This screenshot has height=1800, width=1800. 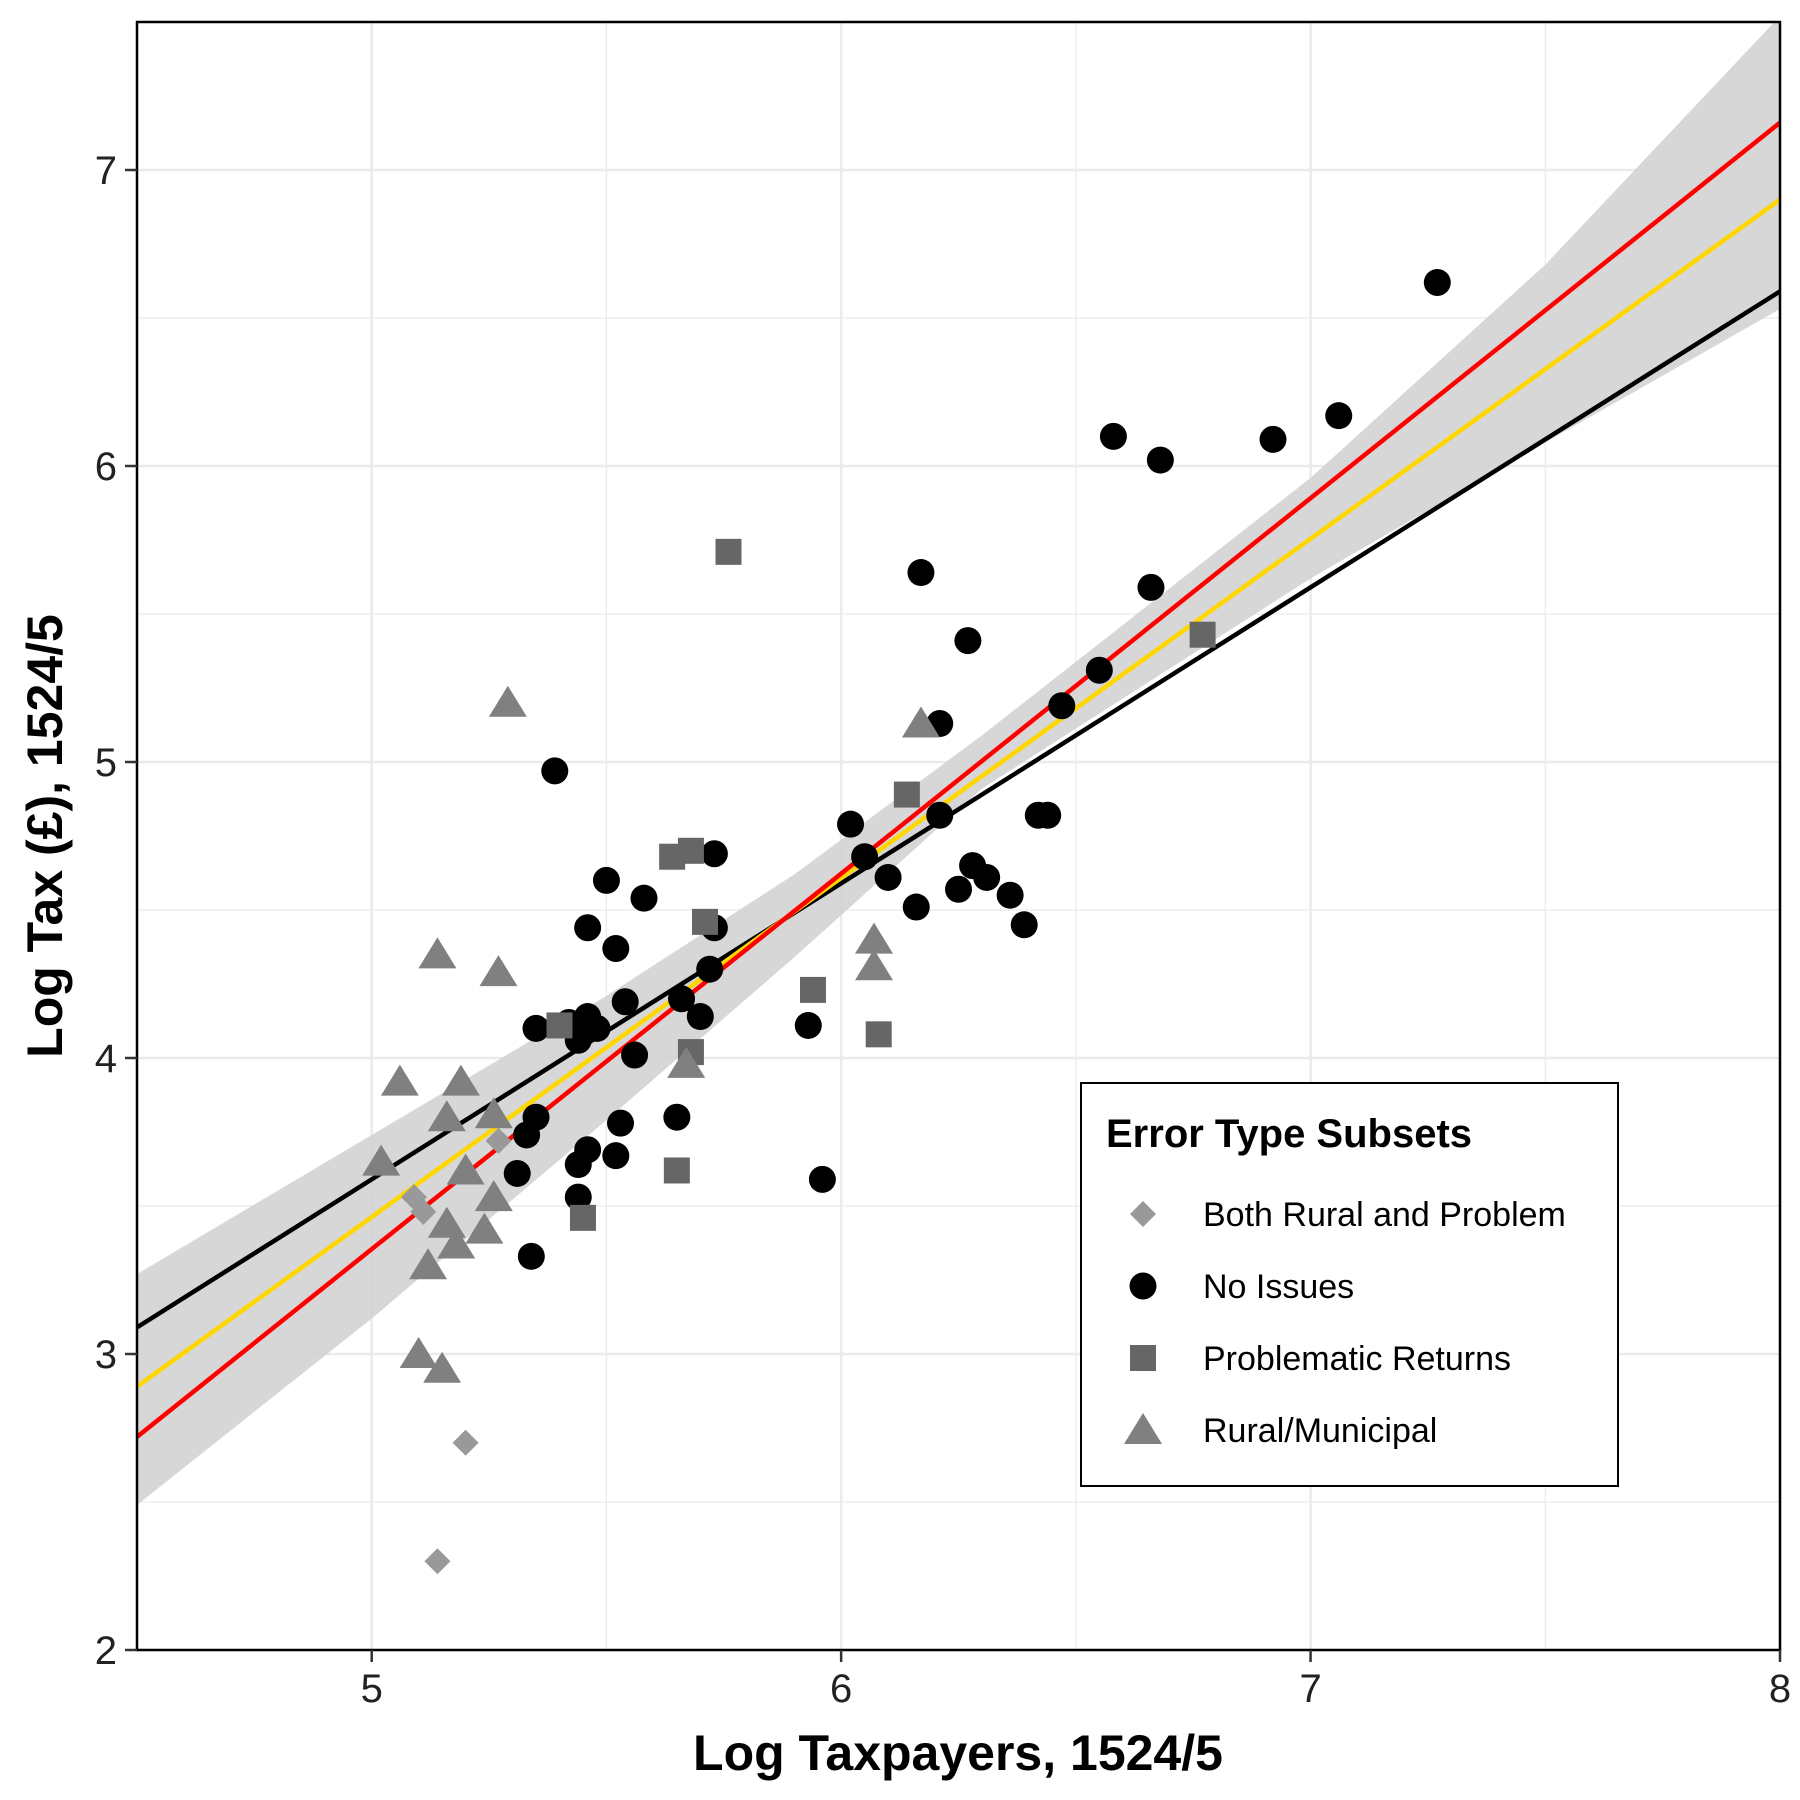 I want to click on y-tick-label: 2, so click(x=106, y=1651).